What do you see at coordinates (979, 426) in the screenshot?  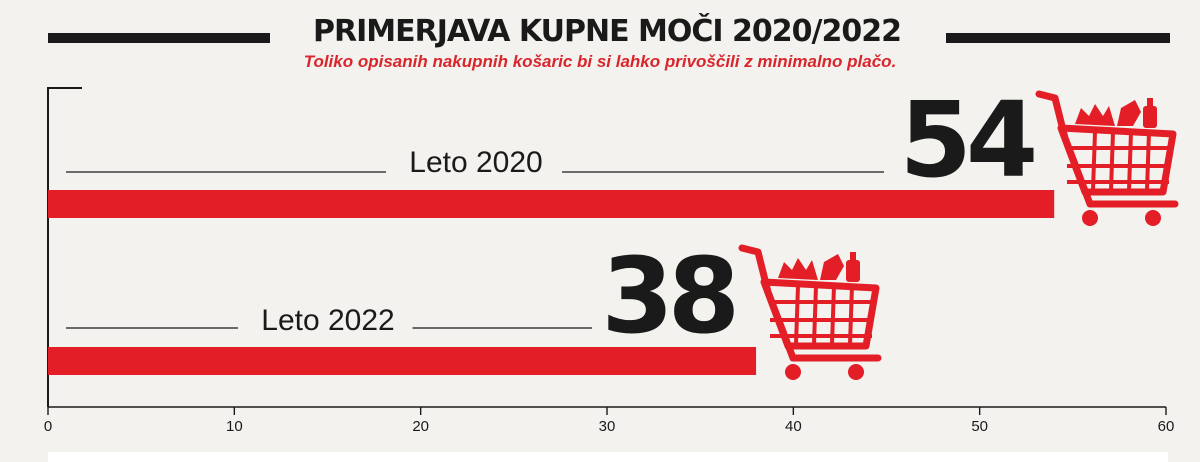 I see `x-tick-label: 50` at bounding box center [979, 426].